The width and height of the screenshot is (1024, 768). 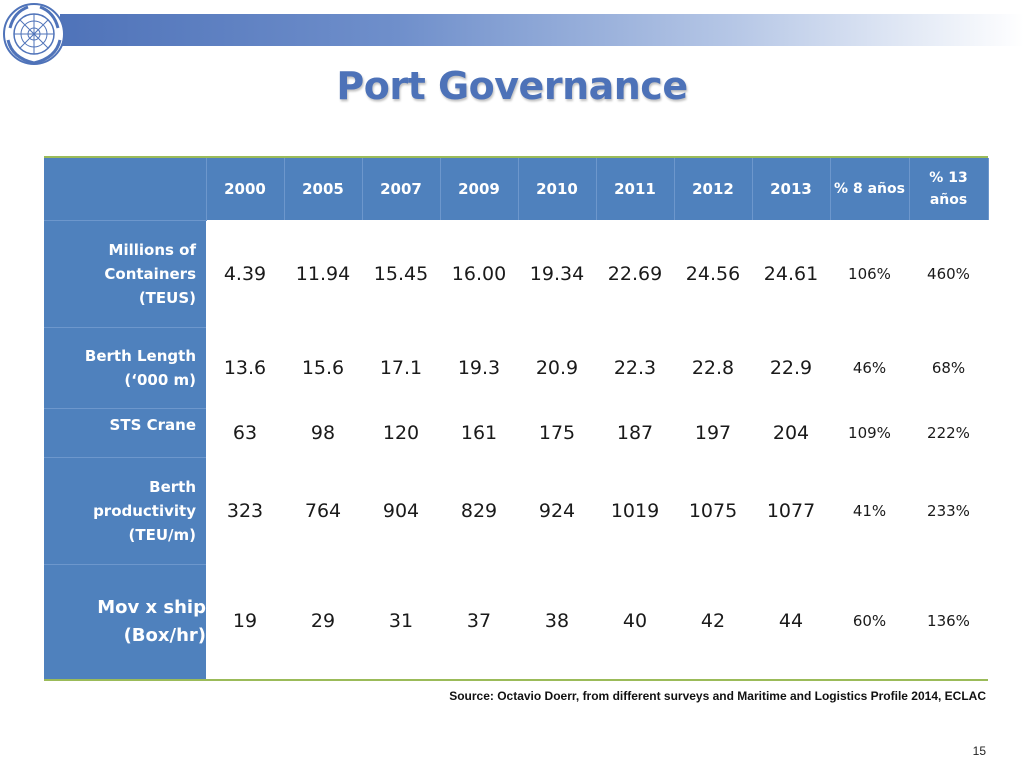 I want to click on table-cell: 40, so click(x=635, y=621).